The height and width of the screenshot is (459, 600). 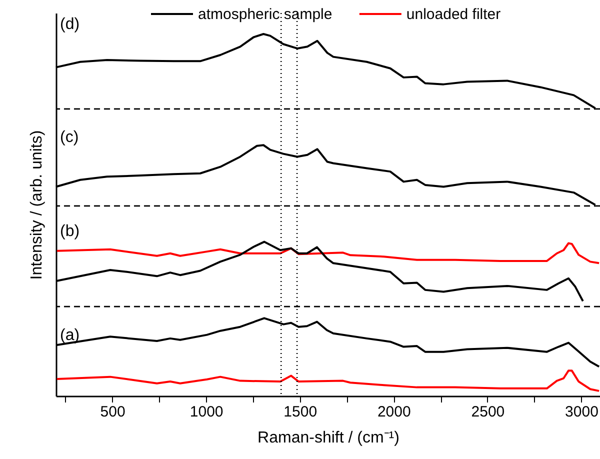 What do you see at coordinates (70, 231) in the screenshot?
I see `annotation: (b)` at bounding box center [70, 231].